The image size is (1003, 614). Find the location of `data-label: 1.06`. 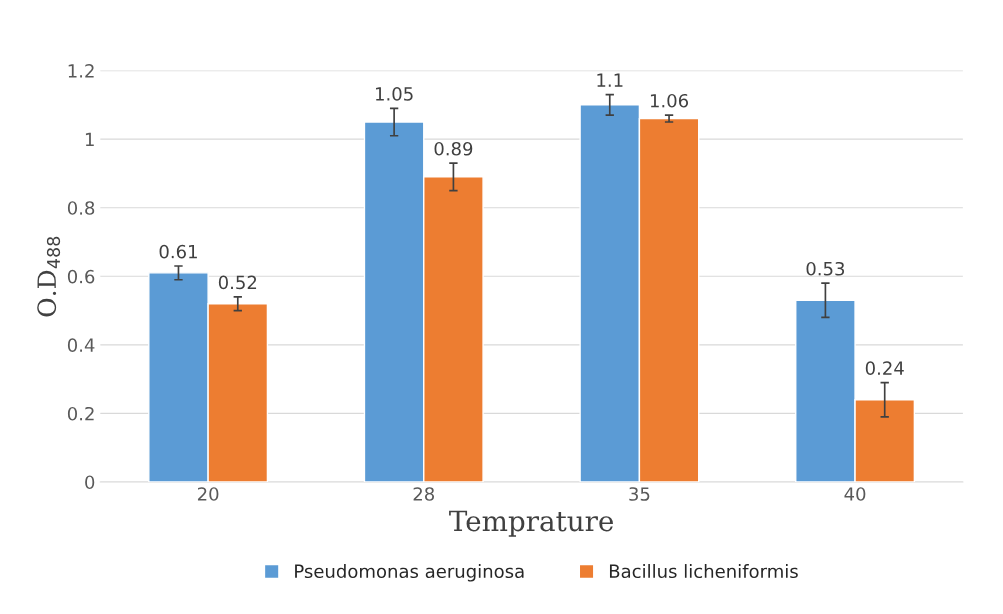

data-label: 1.06 is located at coordinates (669, 100).